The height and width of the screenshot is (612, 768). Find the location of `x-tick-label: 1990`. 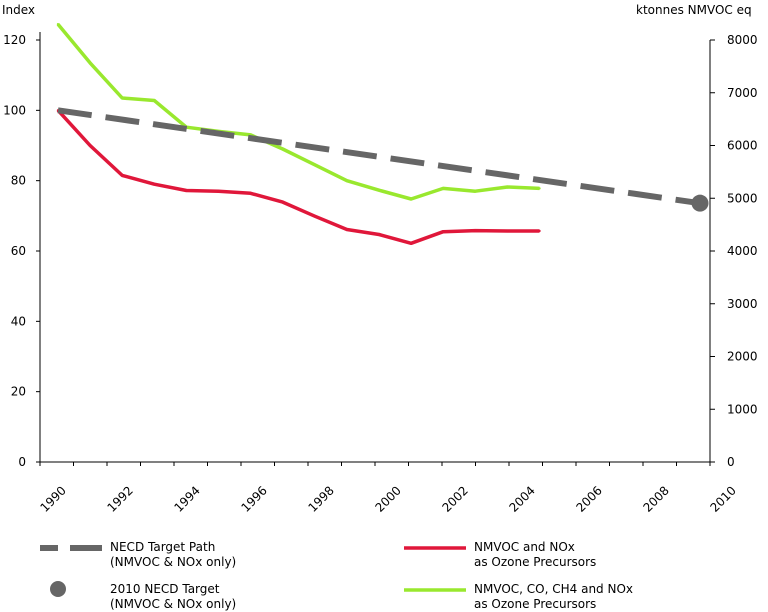

x-tick-label: 1990 is located at coordinates (52, 498).